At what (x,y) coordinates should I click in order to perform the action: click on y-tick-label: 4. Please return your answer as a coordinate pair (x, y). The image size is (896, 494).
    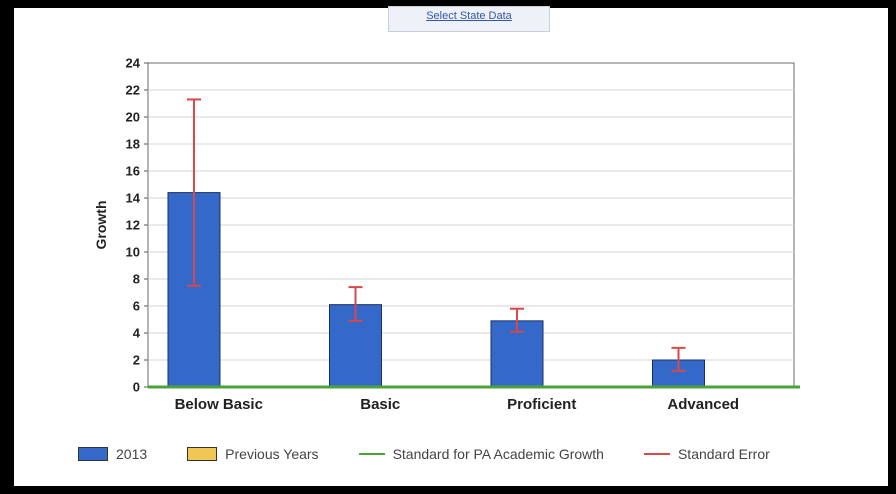
    Looking at the image, I should click on (137, 333).